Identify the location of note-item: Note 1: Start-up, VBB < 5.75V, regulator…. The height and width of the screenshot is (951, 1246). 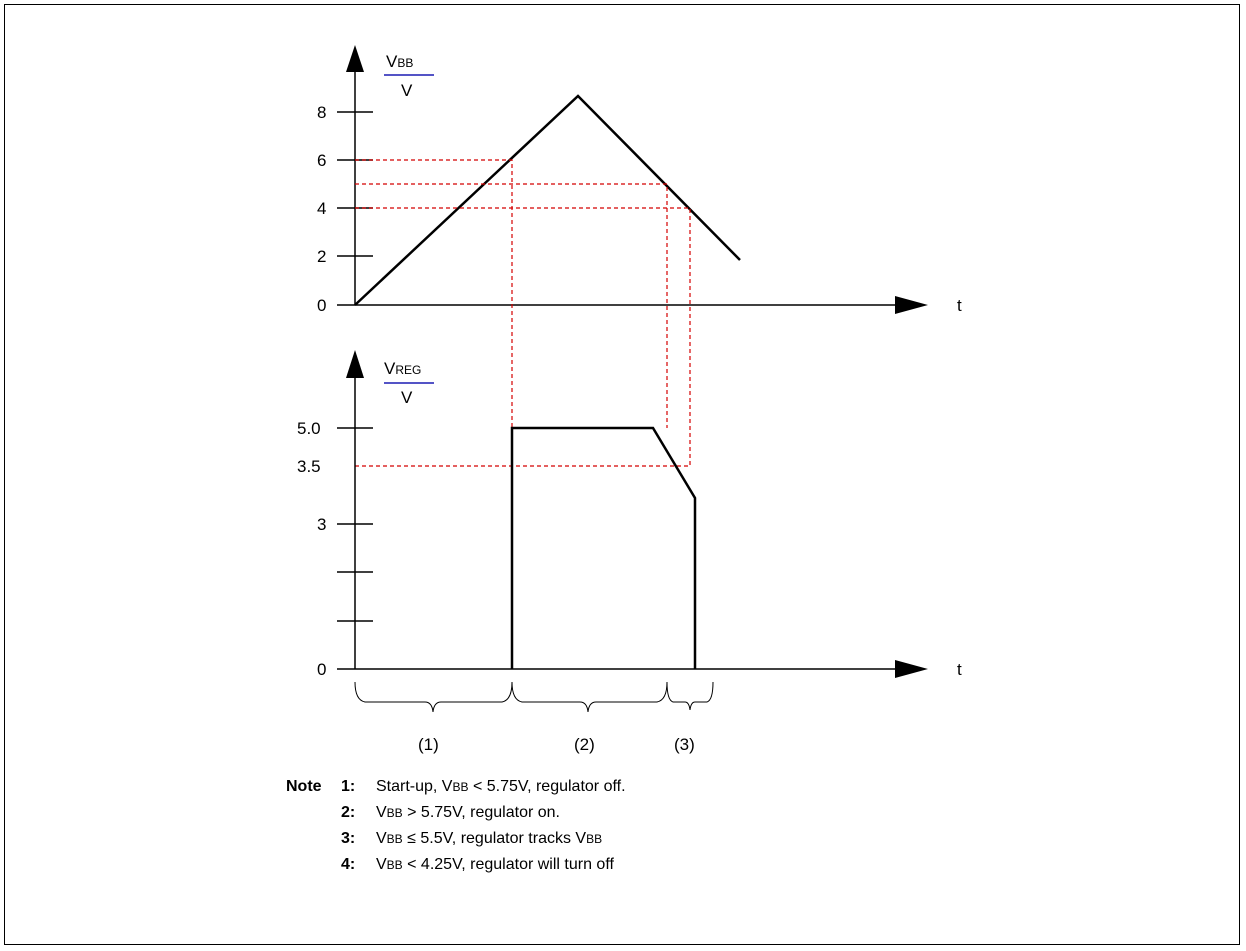
(456, 791).